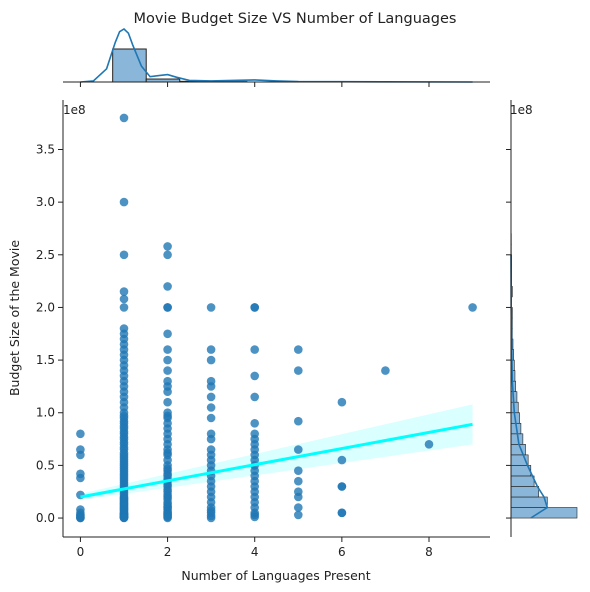 This screenshot has width=590, height=592. I want to click on confidence-band-area, so click(276, 452).